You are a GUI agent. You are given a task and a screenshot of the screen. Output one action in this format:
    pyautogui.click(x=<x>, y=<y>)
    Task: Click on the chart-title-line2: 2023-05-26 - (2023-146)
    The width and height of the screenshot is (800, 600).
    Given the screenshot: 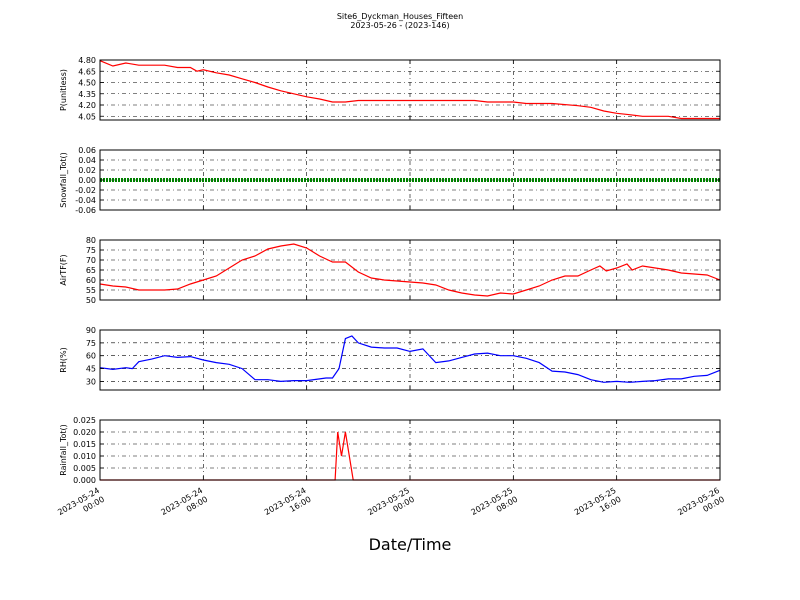 What is the action you would take?
    pyautogui.click(x=399, y=25)
    